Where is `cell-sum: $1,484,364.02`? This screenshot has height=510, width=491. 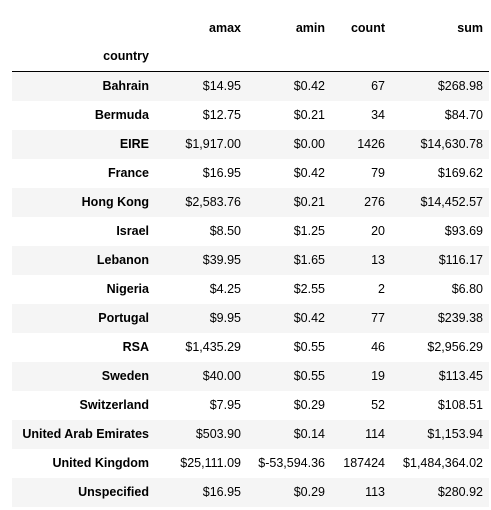
cell-sum: $1,484,364.02 is located at coordinates (443, 463).